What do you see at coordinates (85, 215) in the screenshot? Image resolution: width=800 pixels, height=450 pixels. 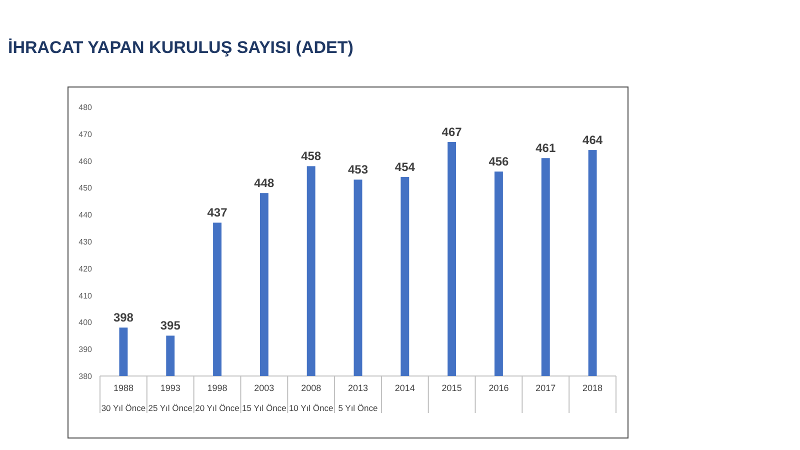 I see `y-tick-label: 440` at bounding box center [85, 215].